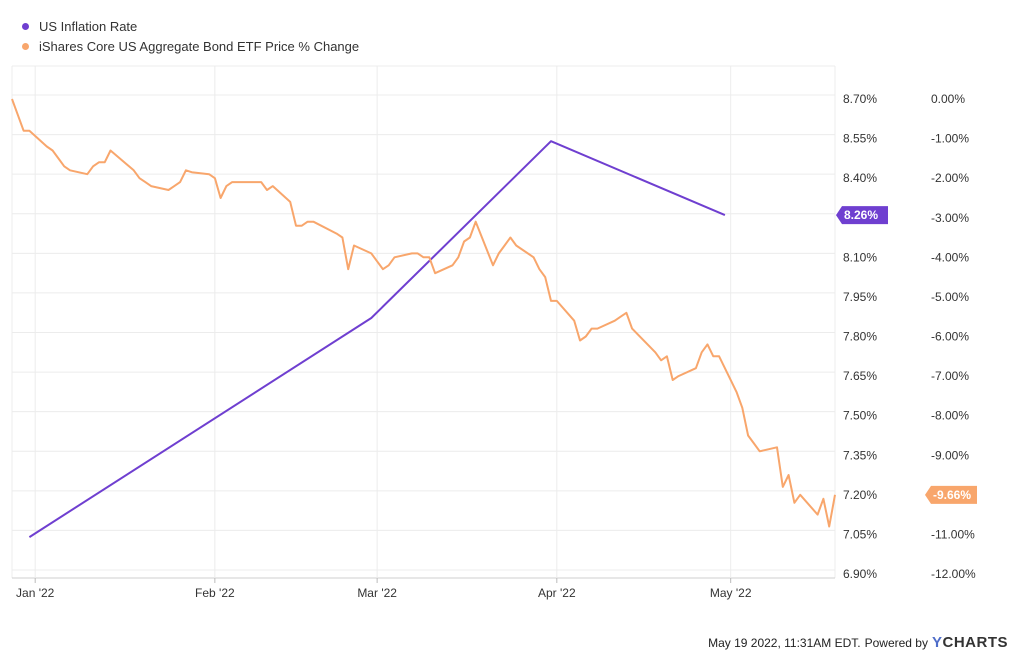  I want to click on legend-label-inflation: US Inflation Rate, so click(88, 26).